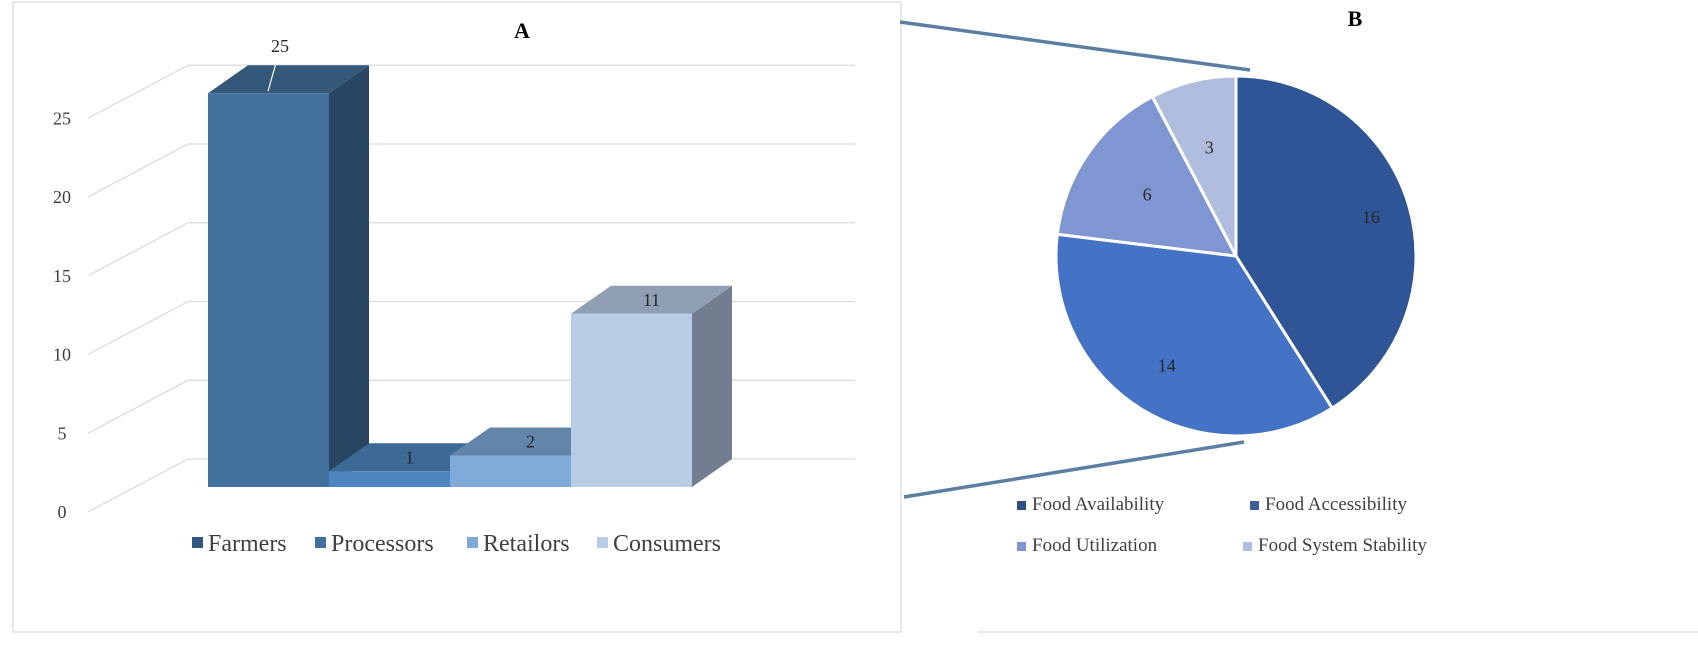 The width and height of the screenshot is (1698, 646). What do you see at coordinates (62, 433) in the screenshot?
I see `y-tick-label: 5` at bounding box center [62, 433].